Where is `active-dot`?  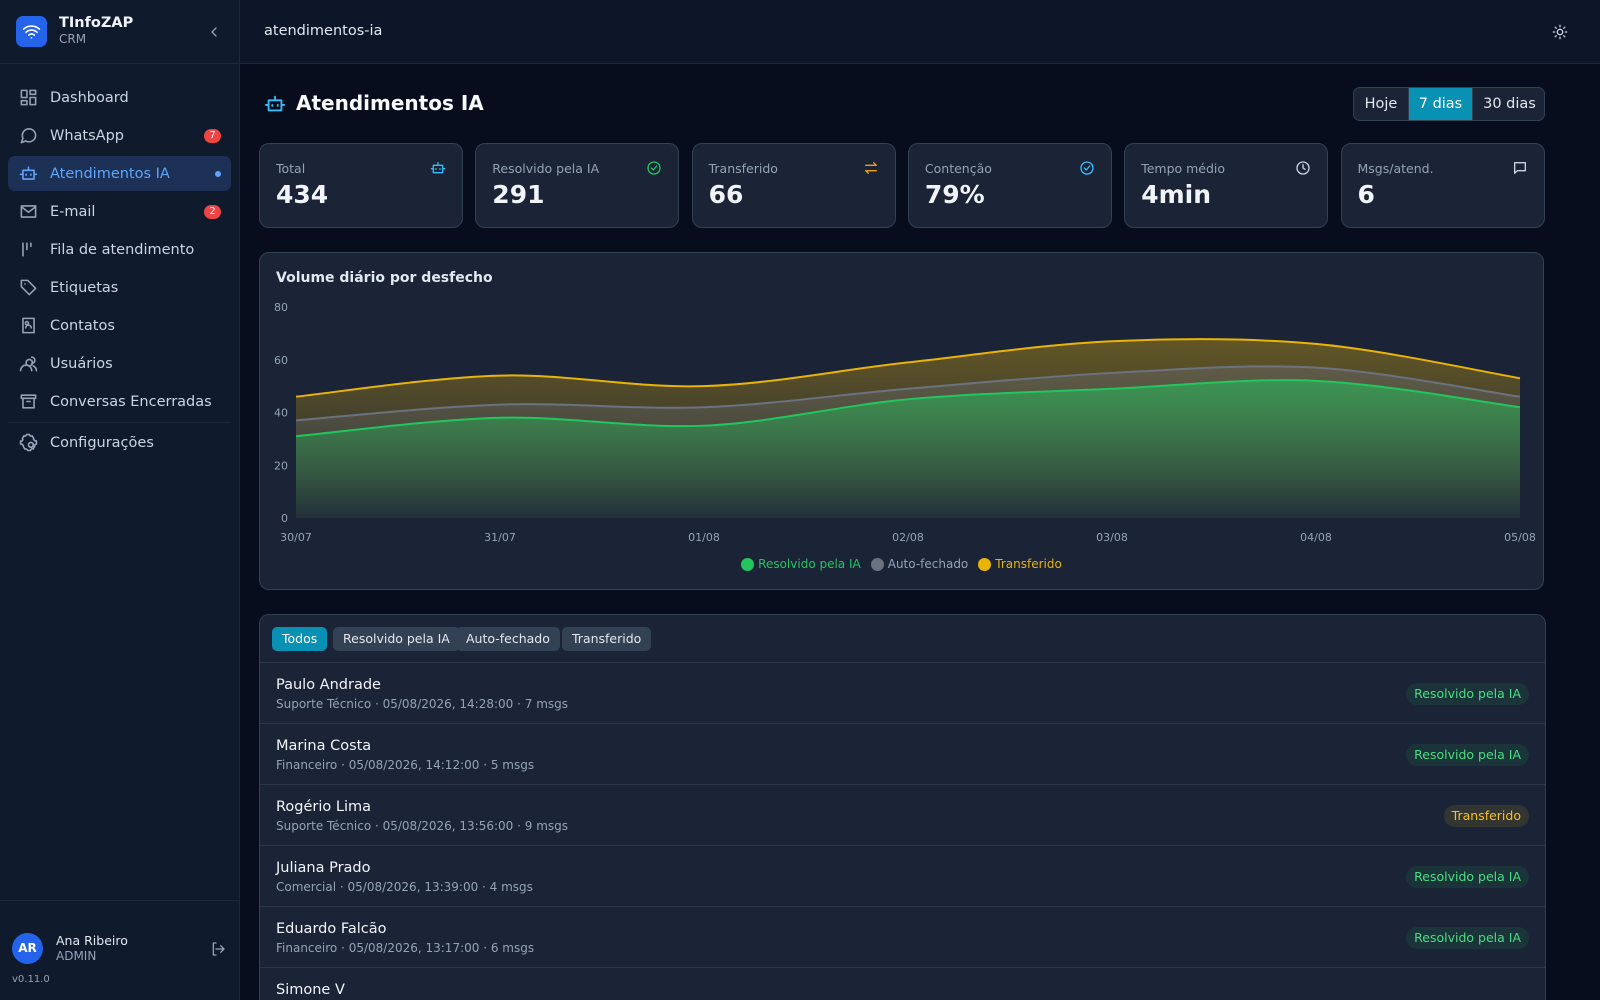 active-dot is located at coordinates (218, 174).